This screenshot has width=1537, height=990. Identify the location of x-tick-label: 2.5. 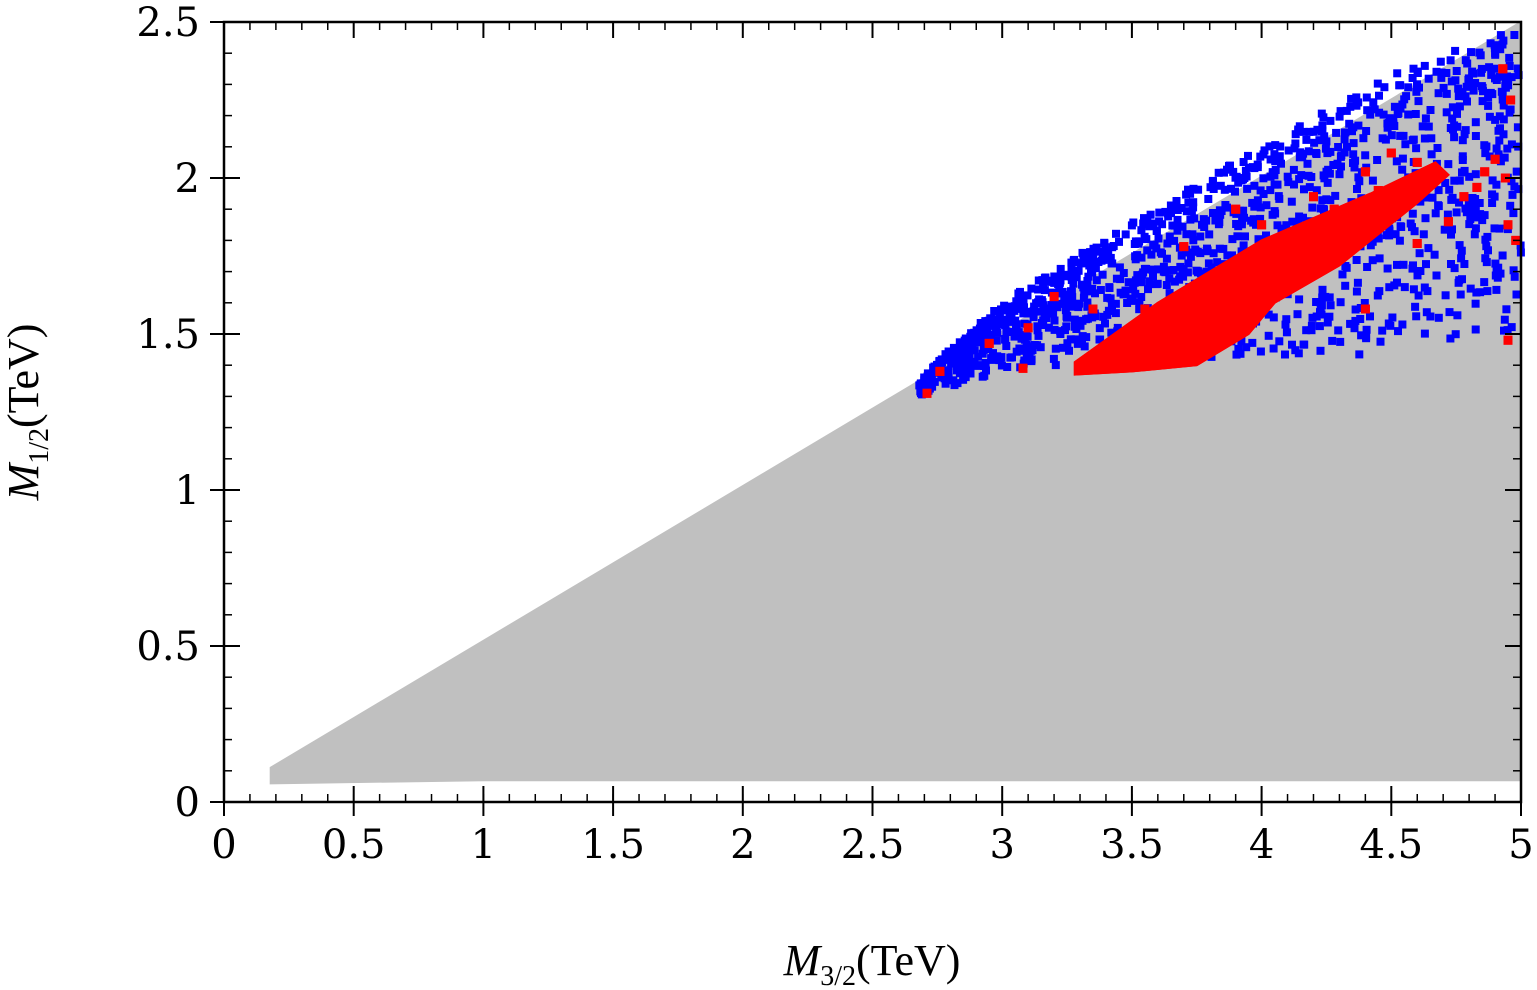
(873, 845).